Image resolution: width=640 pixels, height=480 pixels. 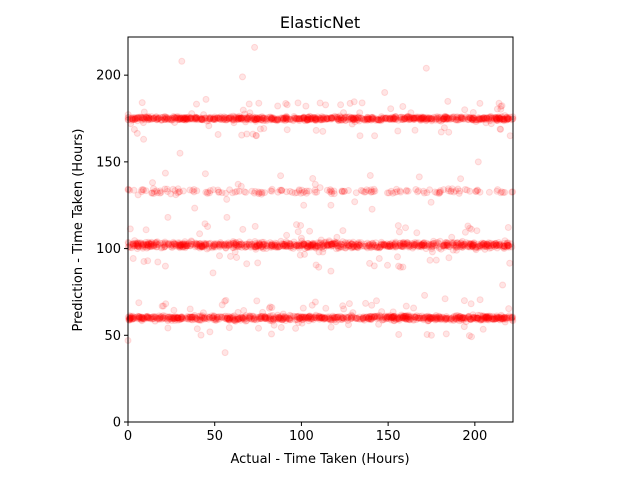 What do you see at coordinates (474, 436) in the screenshot?
I see `x-tick-label: 200` at bounding box center [474, 436].